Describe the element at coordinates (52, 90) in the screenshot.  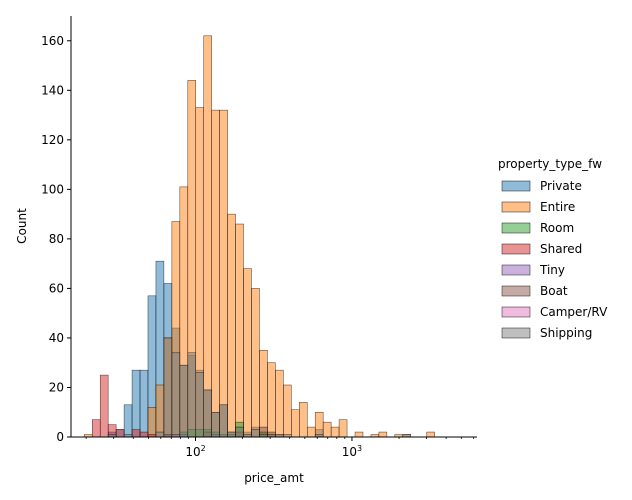
I see `y-tick-label: 140` at that location.